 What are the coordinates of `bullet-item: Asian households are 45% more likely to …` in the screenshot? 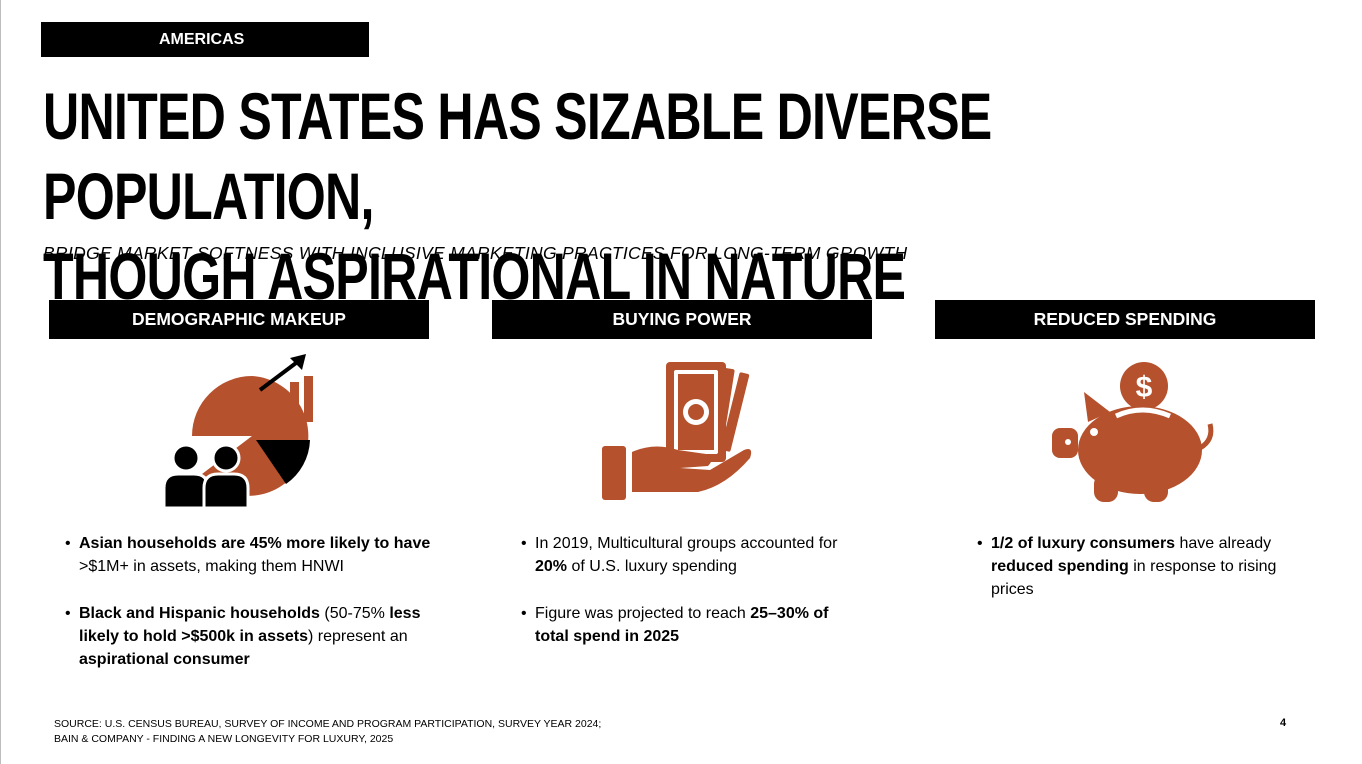 It's located at (250, 555).